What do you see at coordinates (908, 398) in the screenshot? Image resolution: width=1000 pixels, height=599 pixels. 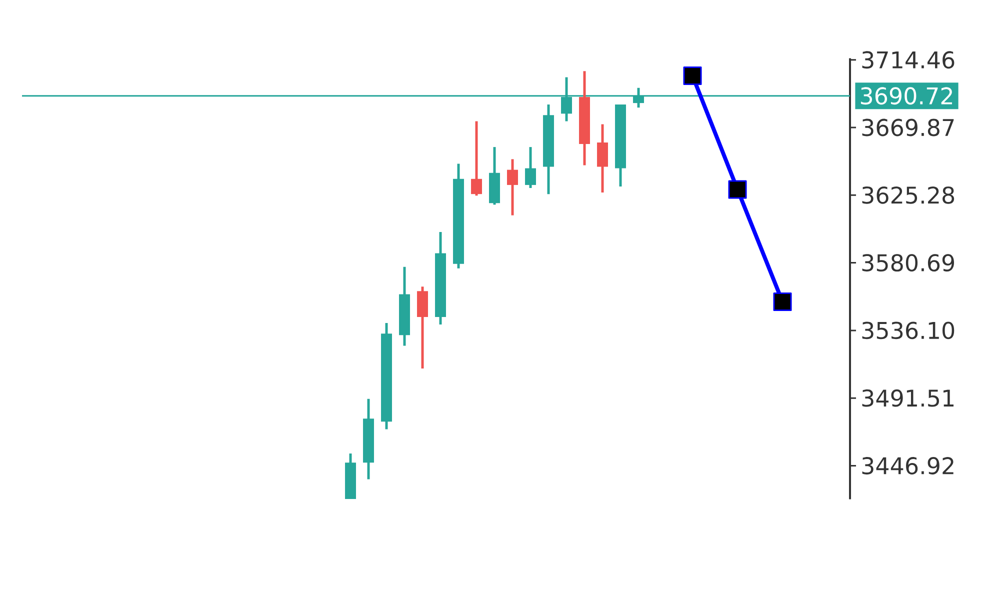 I see `y-tick-label: 3491.51` at bounding box center [908, 398].